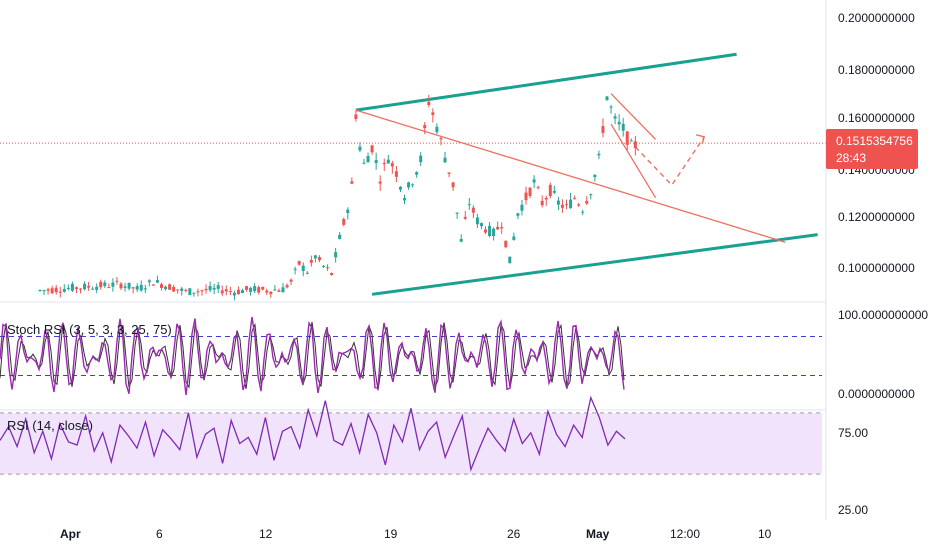 The image size is (932, 550). Describe the element at coordinates (411, 435) in the screenshot. I see `rsi-pane` at that location.